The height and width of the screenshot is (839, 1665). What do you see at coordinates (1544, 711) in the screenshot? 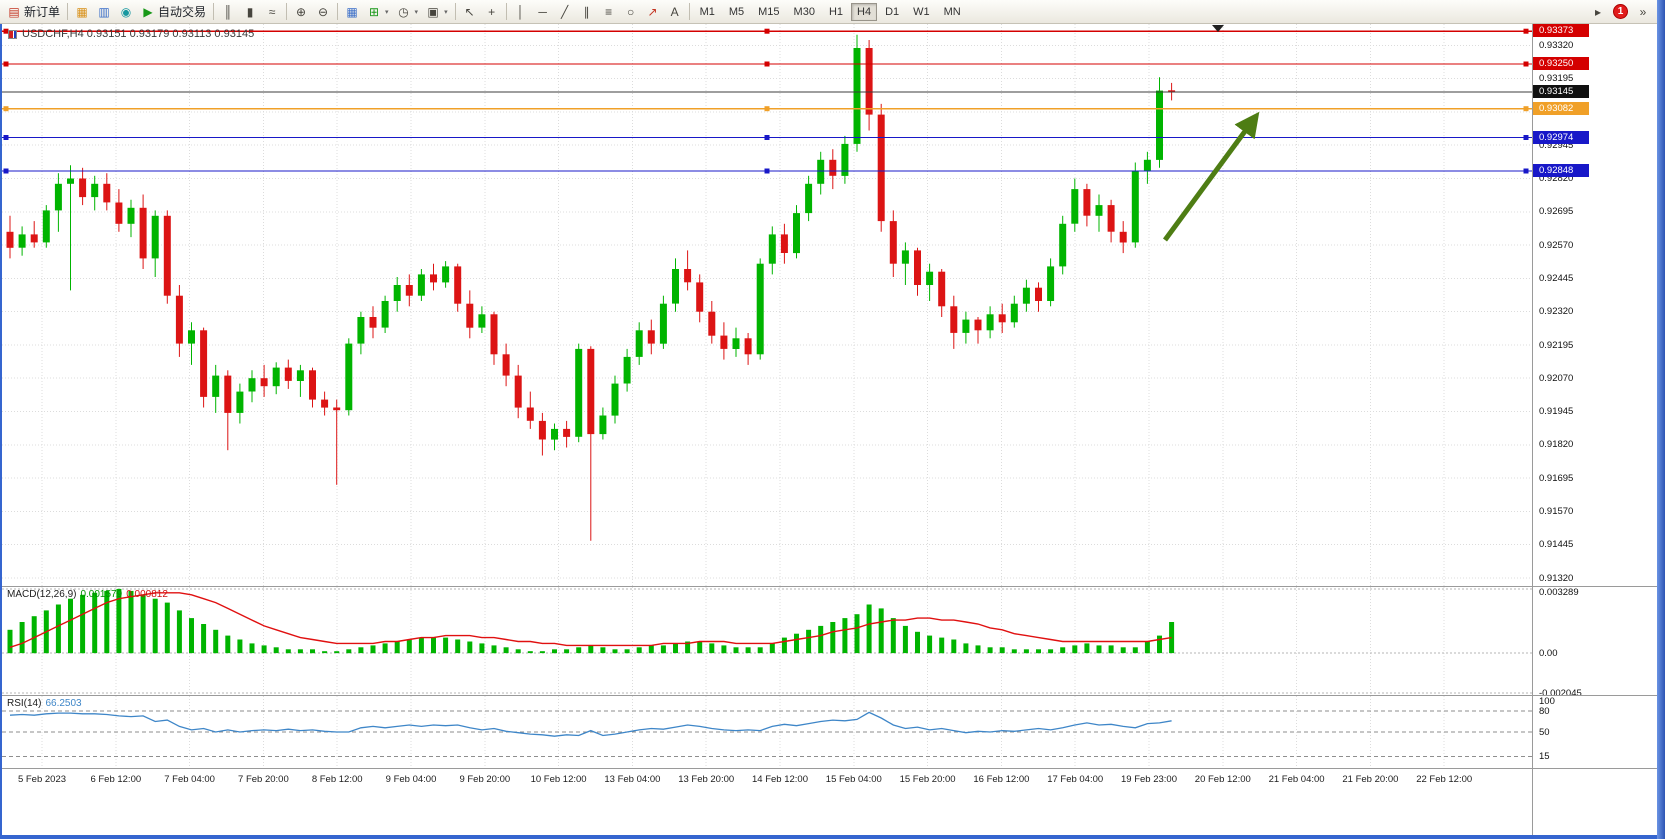
I see `rsi-scale-label: 80` at bounding box center [1544, 711].